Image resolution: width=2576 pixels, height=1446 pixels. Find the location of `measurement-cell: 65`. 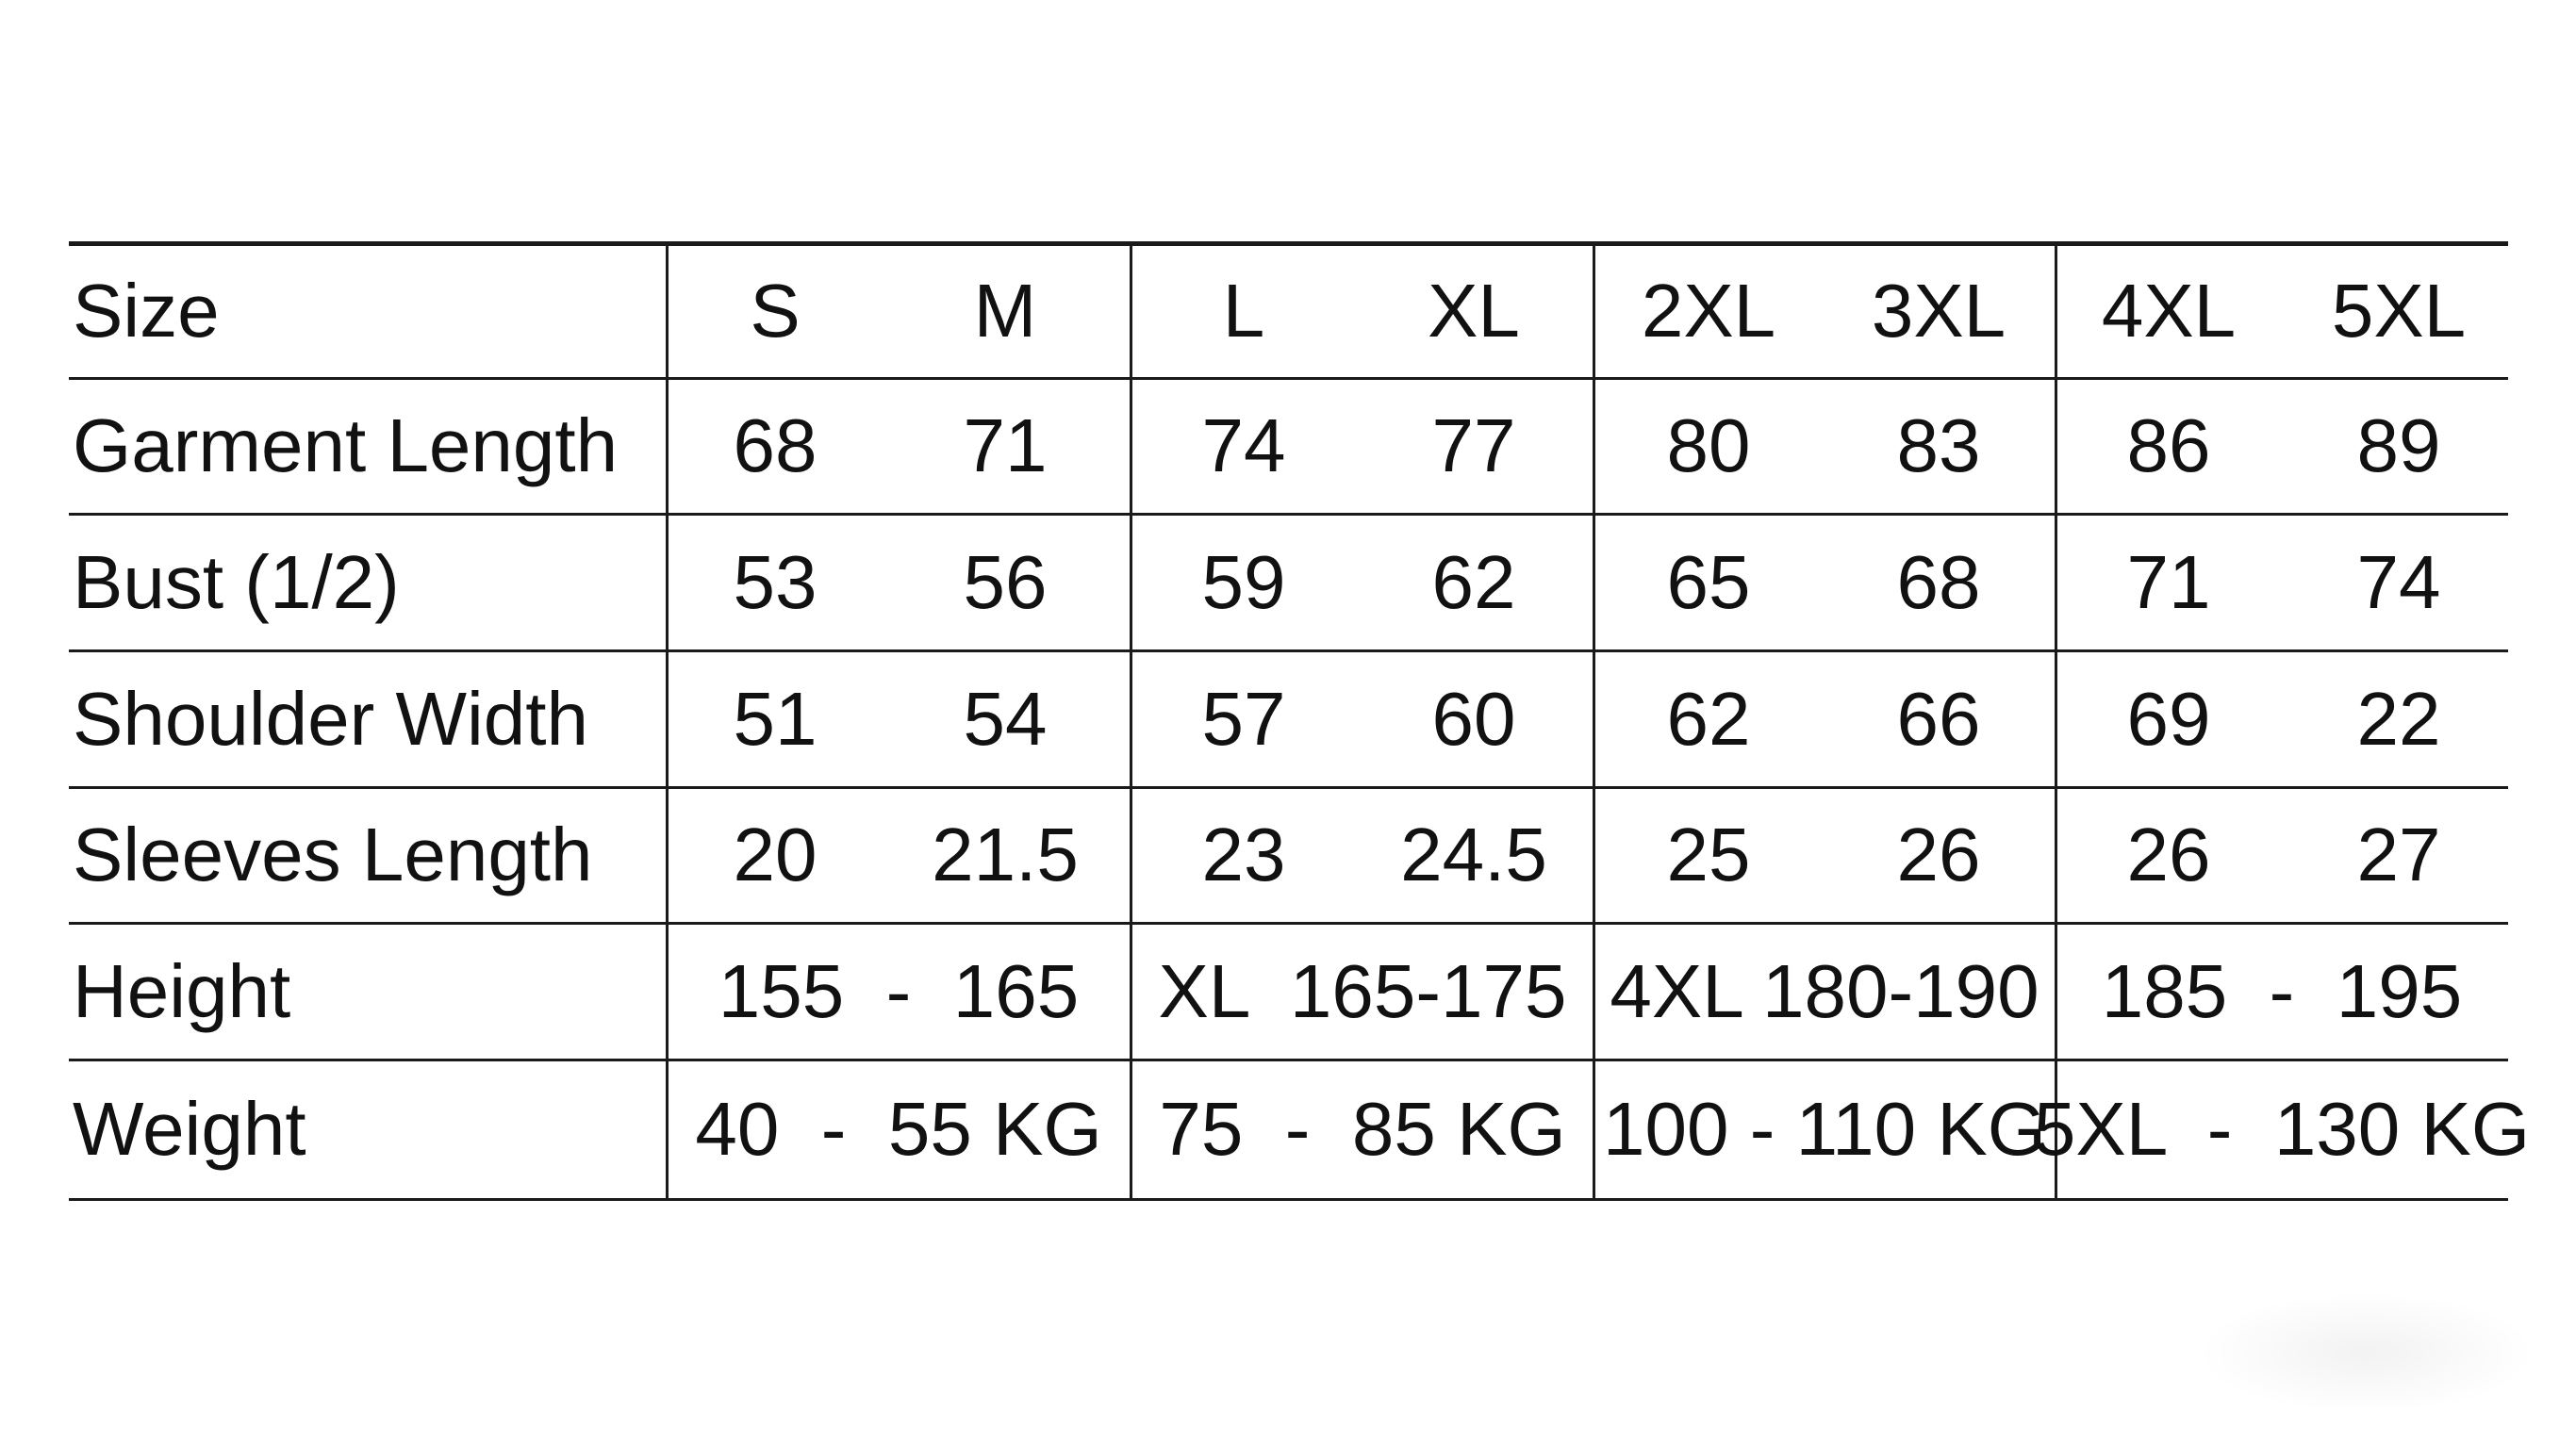

measurement-cell: 65 is located at coordinates (1708, 581).